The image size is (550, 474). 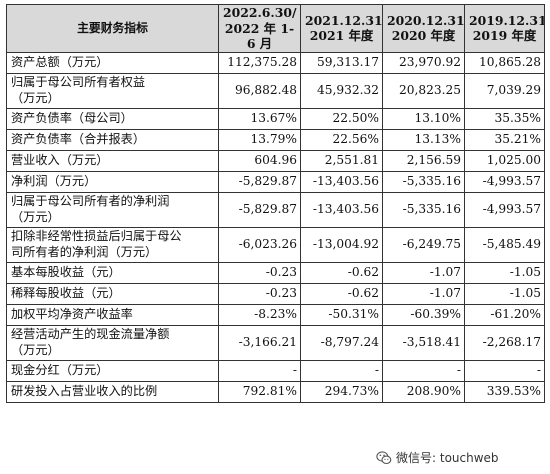 I want to click on watermark-text: 微信号: touchweb, so click(x=447, y=458).